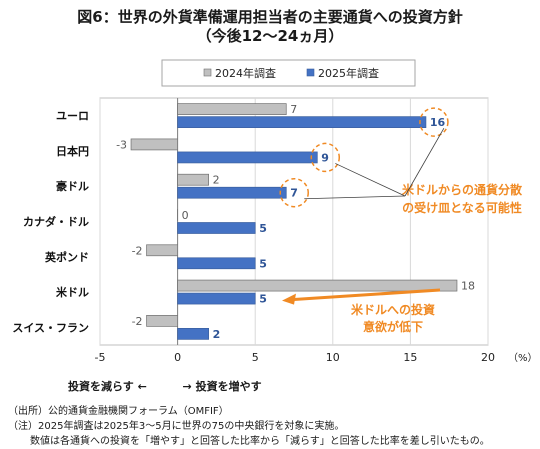  What do you see at coordinates (288, 73) in the screenshot?
I see `legend: 2024年調査 2025年調査` at bounding box center [288, 73].